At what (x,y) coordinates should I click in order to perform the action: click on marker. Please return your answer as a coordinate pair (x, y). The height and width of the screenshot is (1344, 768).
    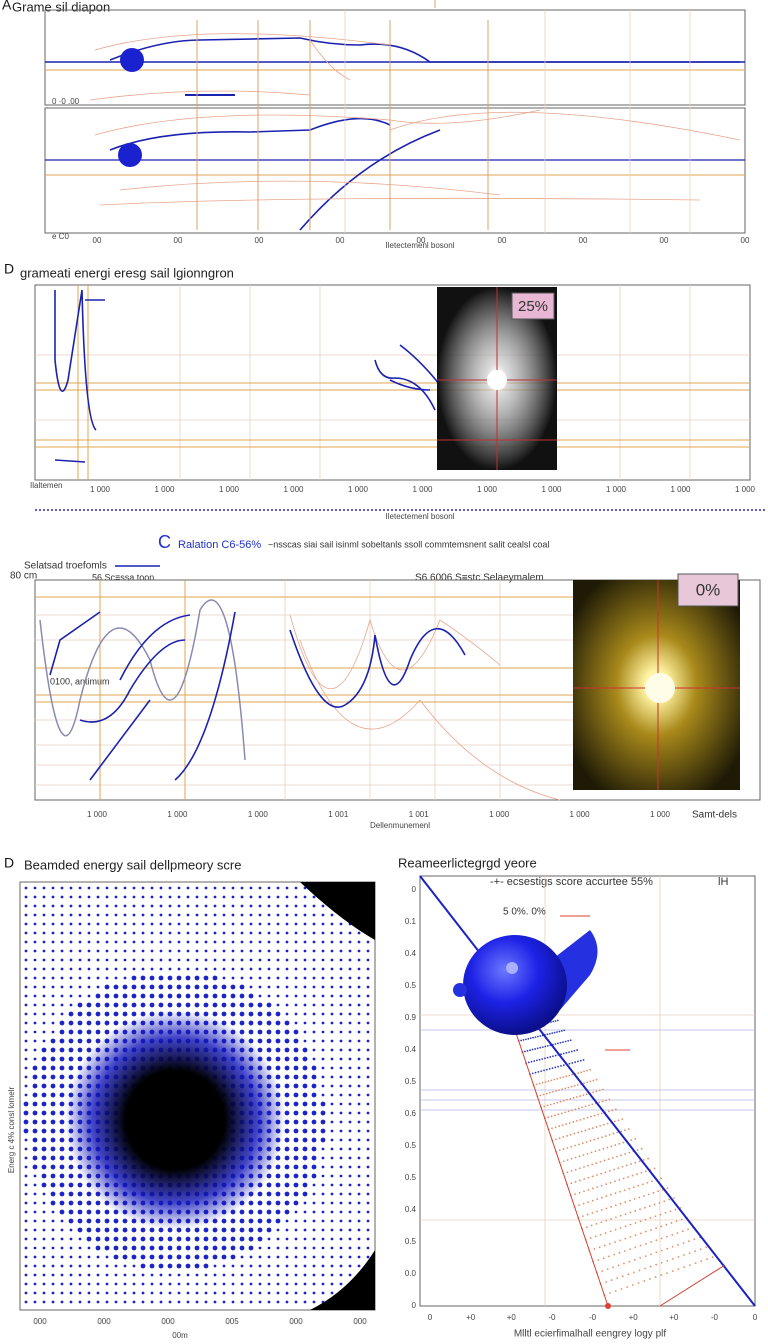
    Looking at the image, I should click on (130, 155).